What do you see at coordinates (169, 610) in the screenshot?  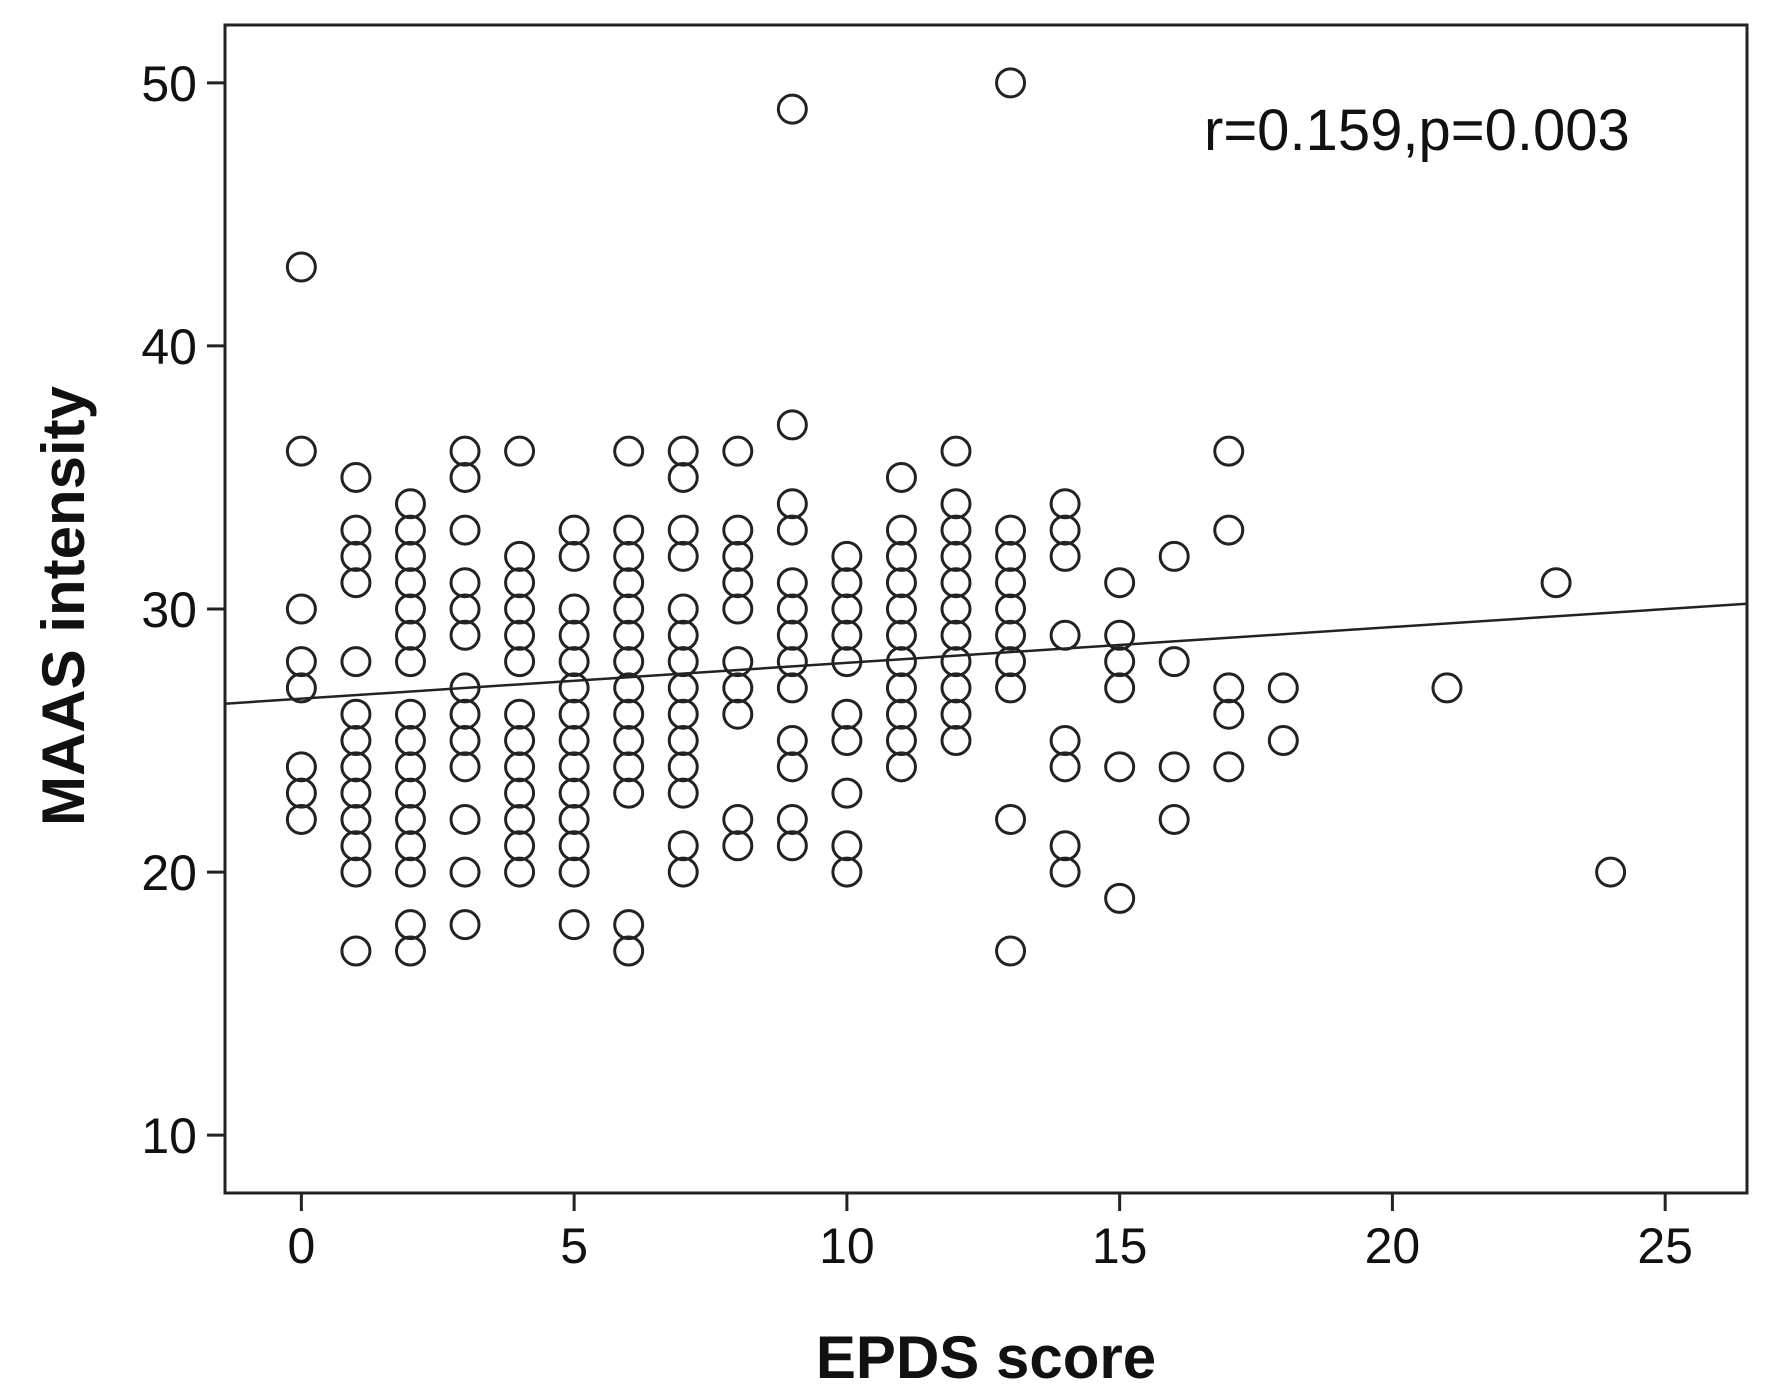 I see `y-tick-label: 30` at bounding box center [169, 610].